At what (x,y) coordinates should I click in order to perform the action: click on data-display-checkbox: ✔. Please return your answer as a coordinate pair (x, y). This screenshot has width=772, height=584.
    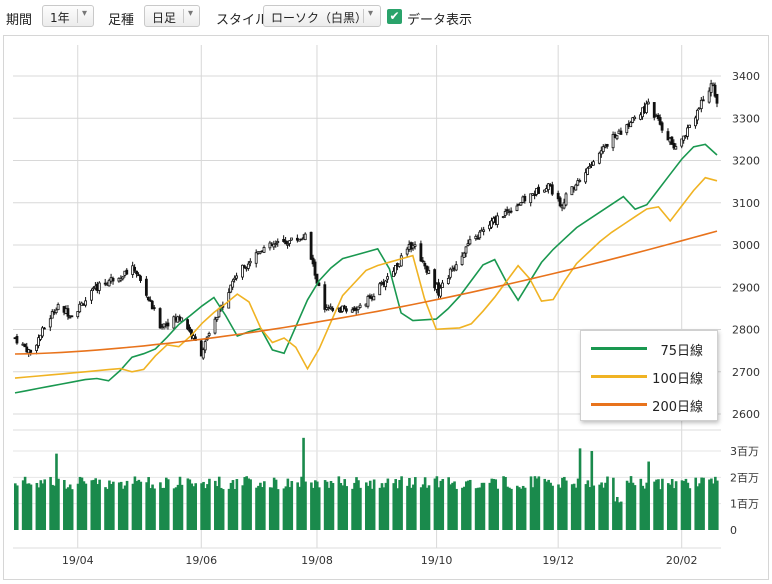
    Looking at the image, I should click on (394, 16).